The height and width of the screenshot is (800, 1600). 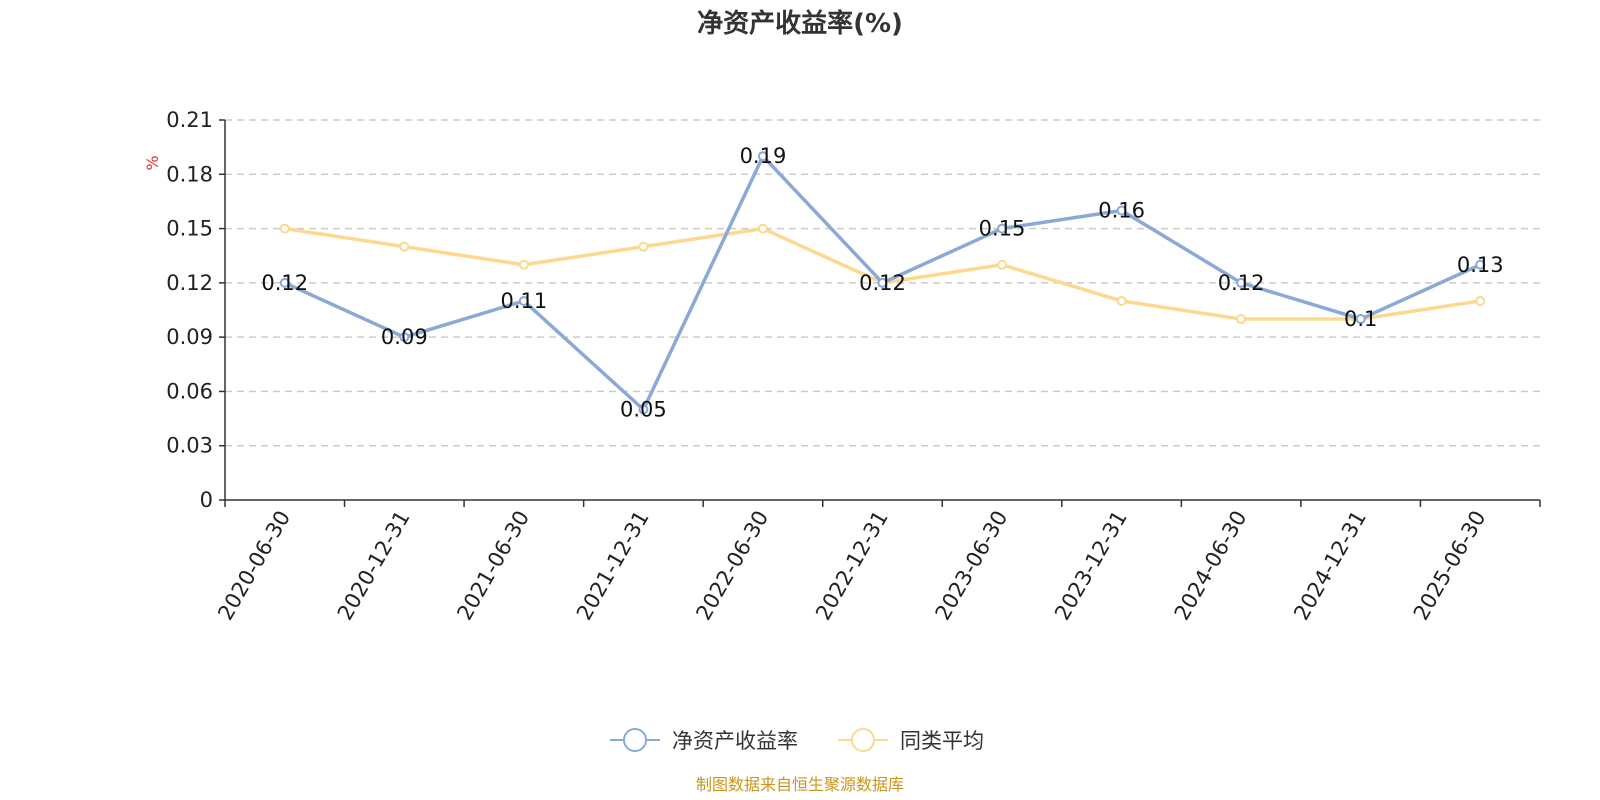 I want to click on x-tick-label: 2022-06-30, so click(x=732, y=566).